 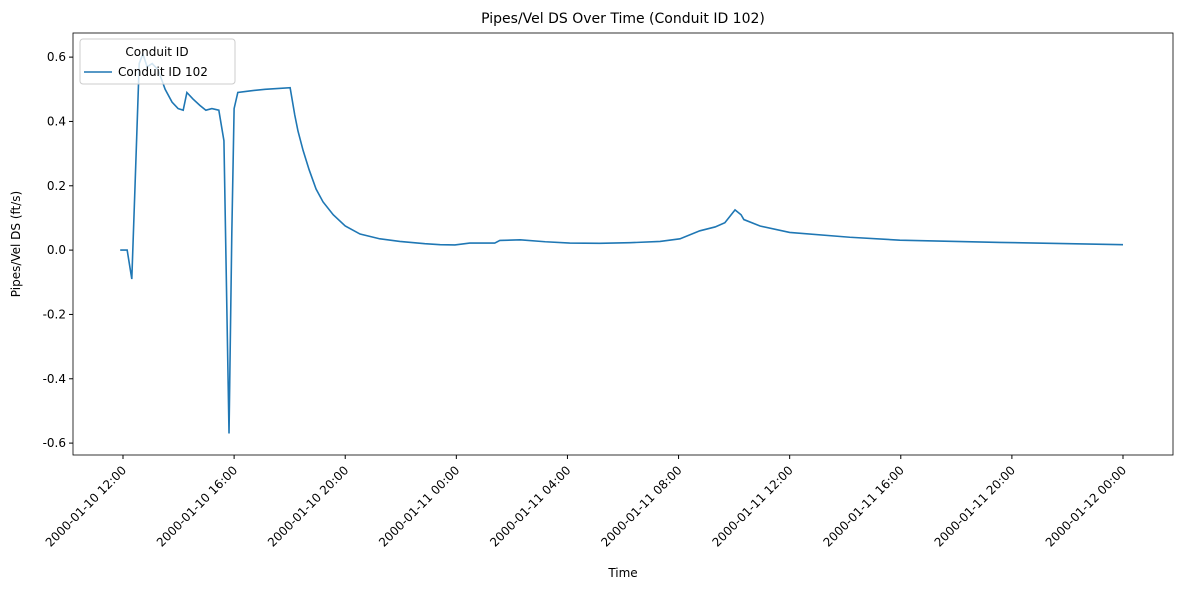 What do you see at coordinates (197, 506) in the screenshot?
I see `x-tick-label: 2000-01-10 16:00` at bounding box center [197, 506].